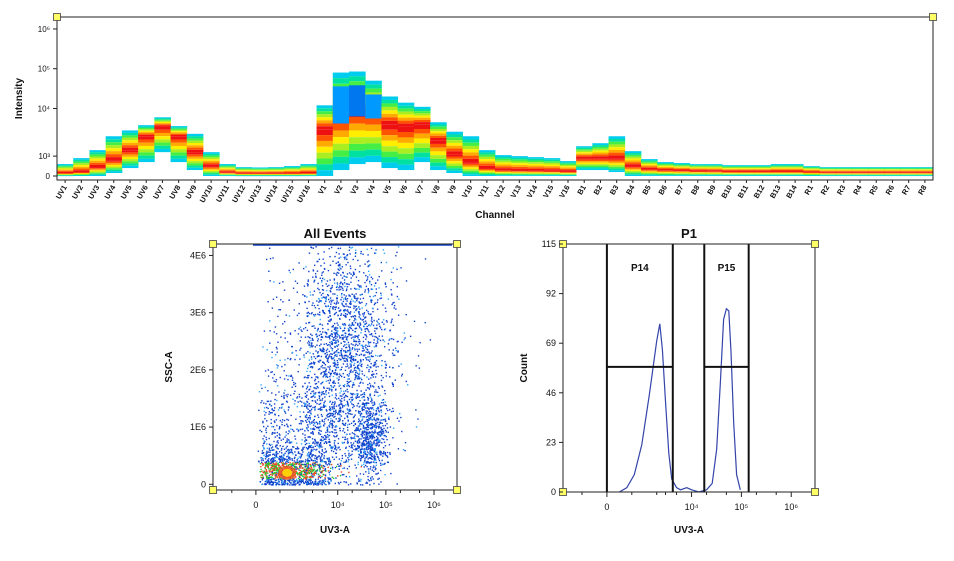 Image resolution: width=954 pixels, height=561 pixels. Describe the element at coordinates (325, 140) in the screenshot. I see `heatmap-column-v1` at that location.